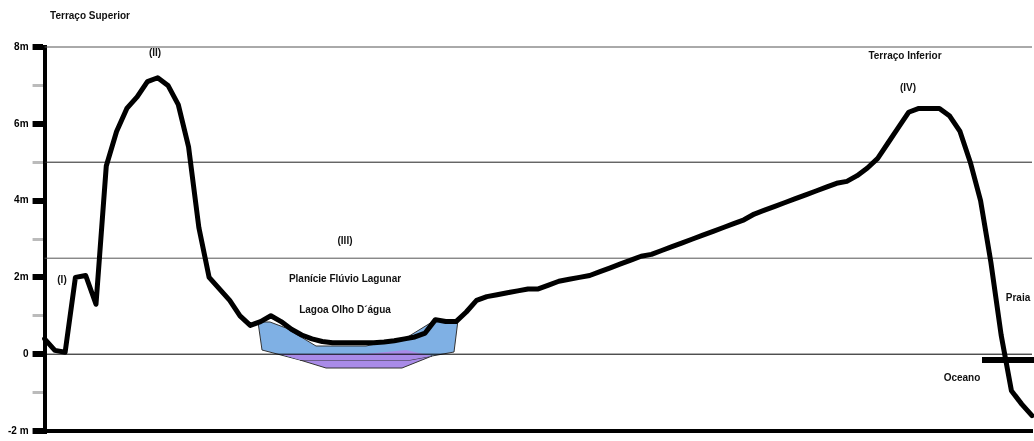 The image size is (1034, 441). I want to click on annotation: Praia, so click(1018, 297).